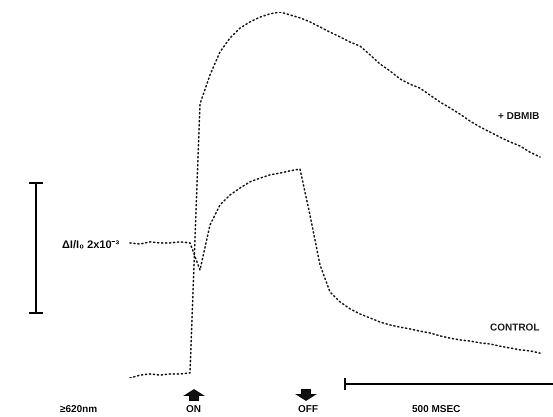  I want to click on text: ≥620nm, so click(79, 409).